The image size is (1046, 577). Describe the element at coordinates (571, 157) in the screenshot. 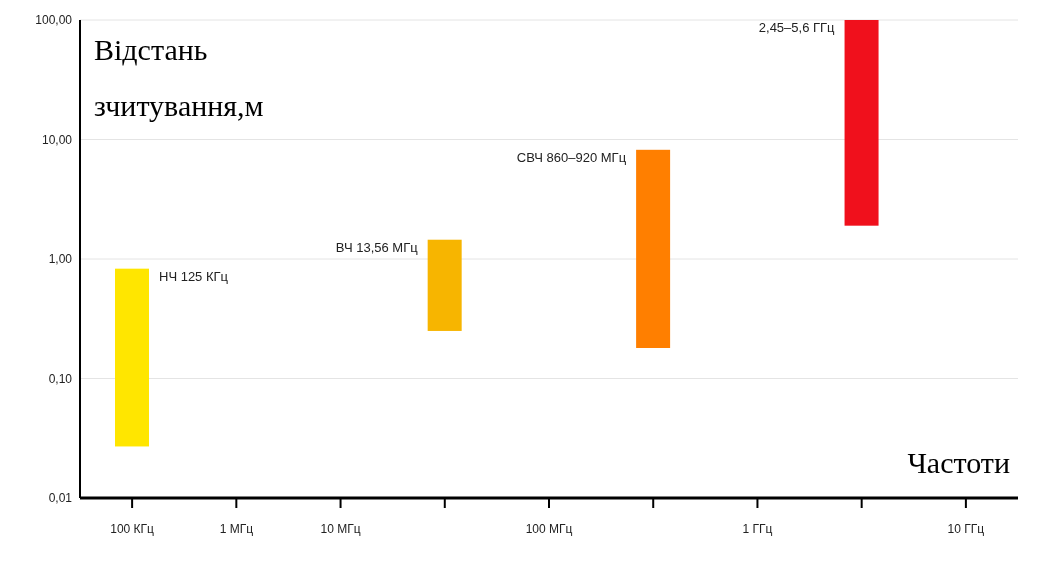

I see `annotation: СВЧ 860–920 МГц` at that location.